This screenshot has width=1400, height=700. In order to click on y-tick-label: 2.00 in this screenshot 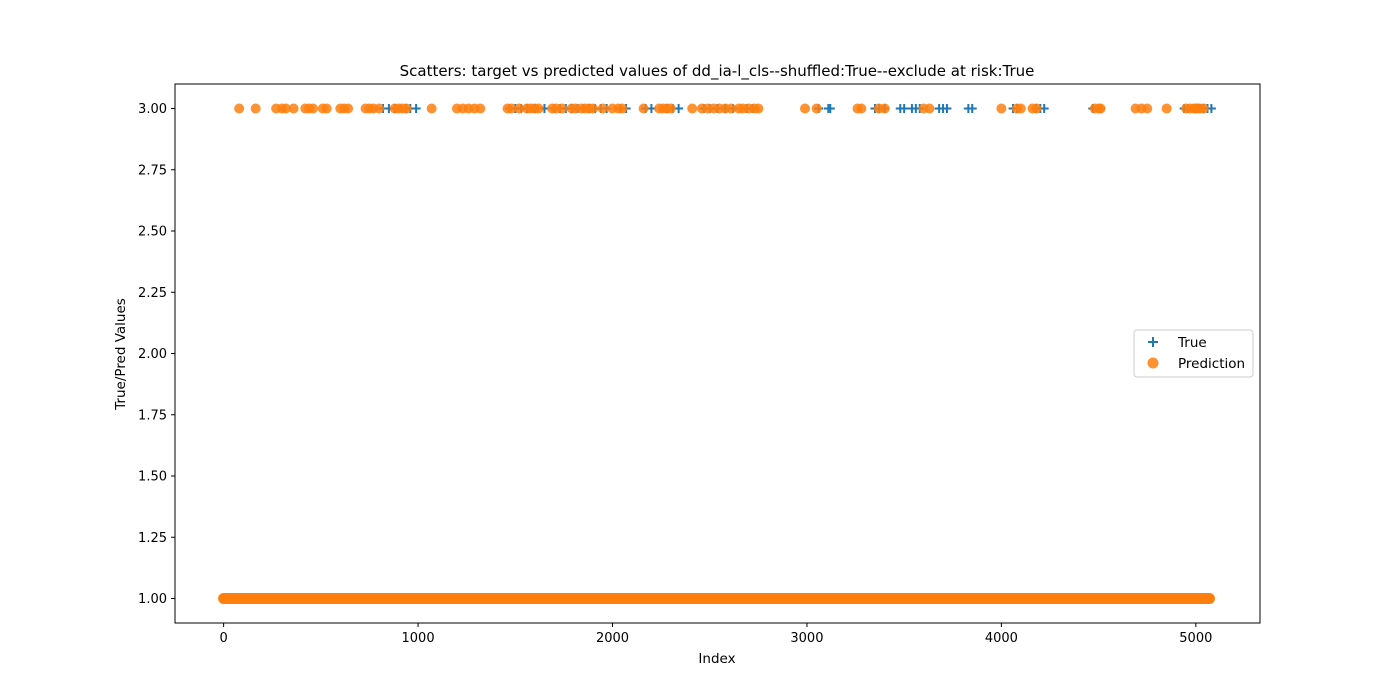, I will do `click(152, 354)`.